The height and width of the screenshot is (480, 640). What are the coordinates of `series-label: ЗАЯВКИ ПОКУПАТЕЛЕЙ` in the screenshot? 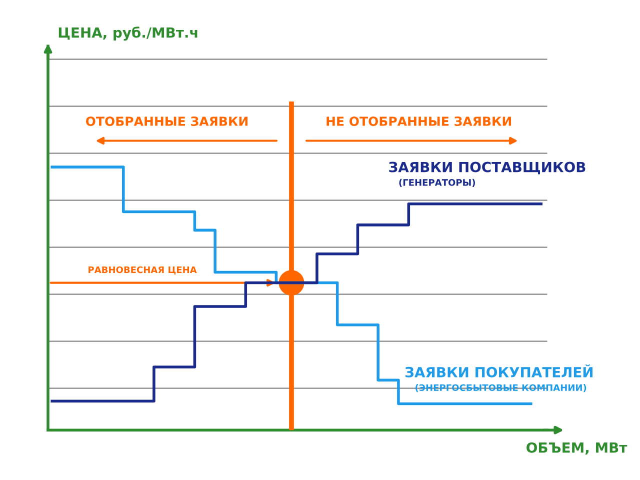 It's located at (498, 371).